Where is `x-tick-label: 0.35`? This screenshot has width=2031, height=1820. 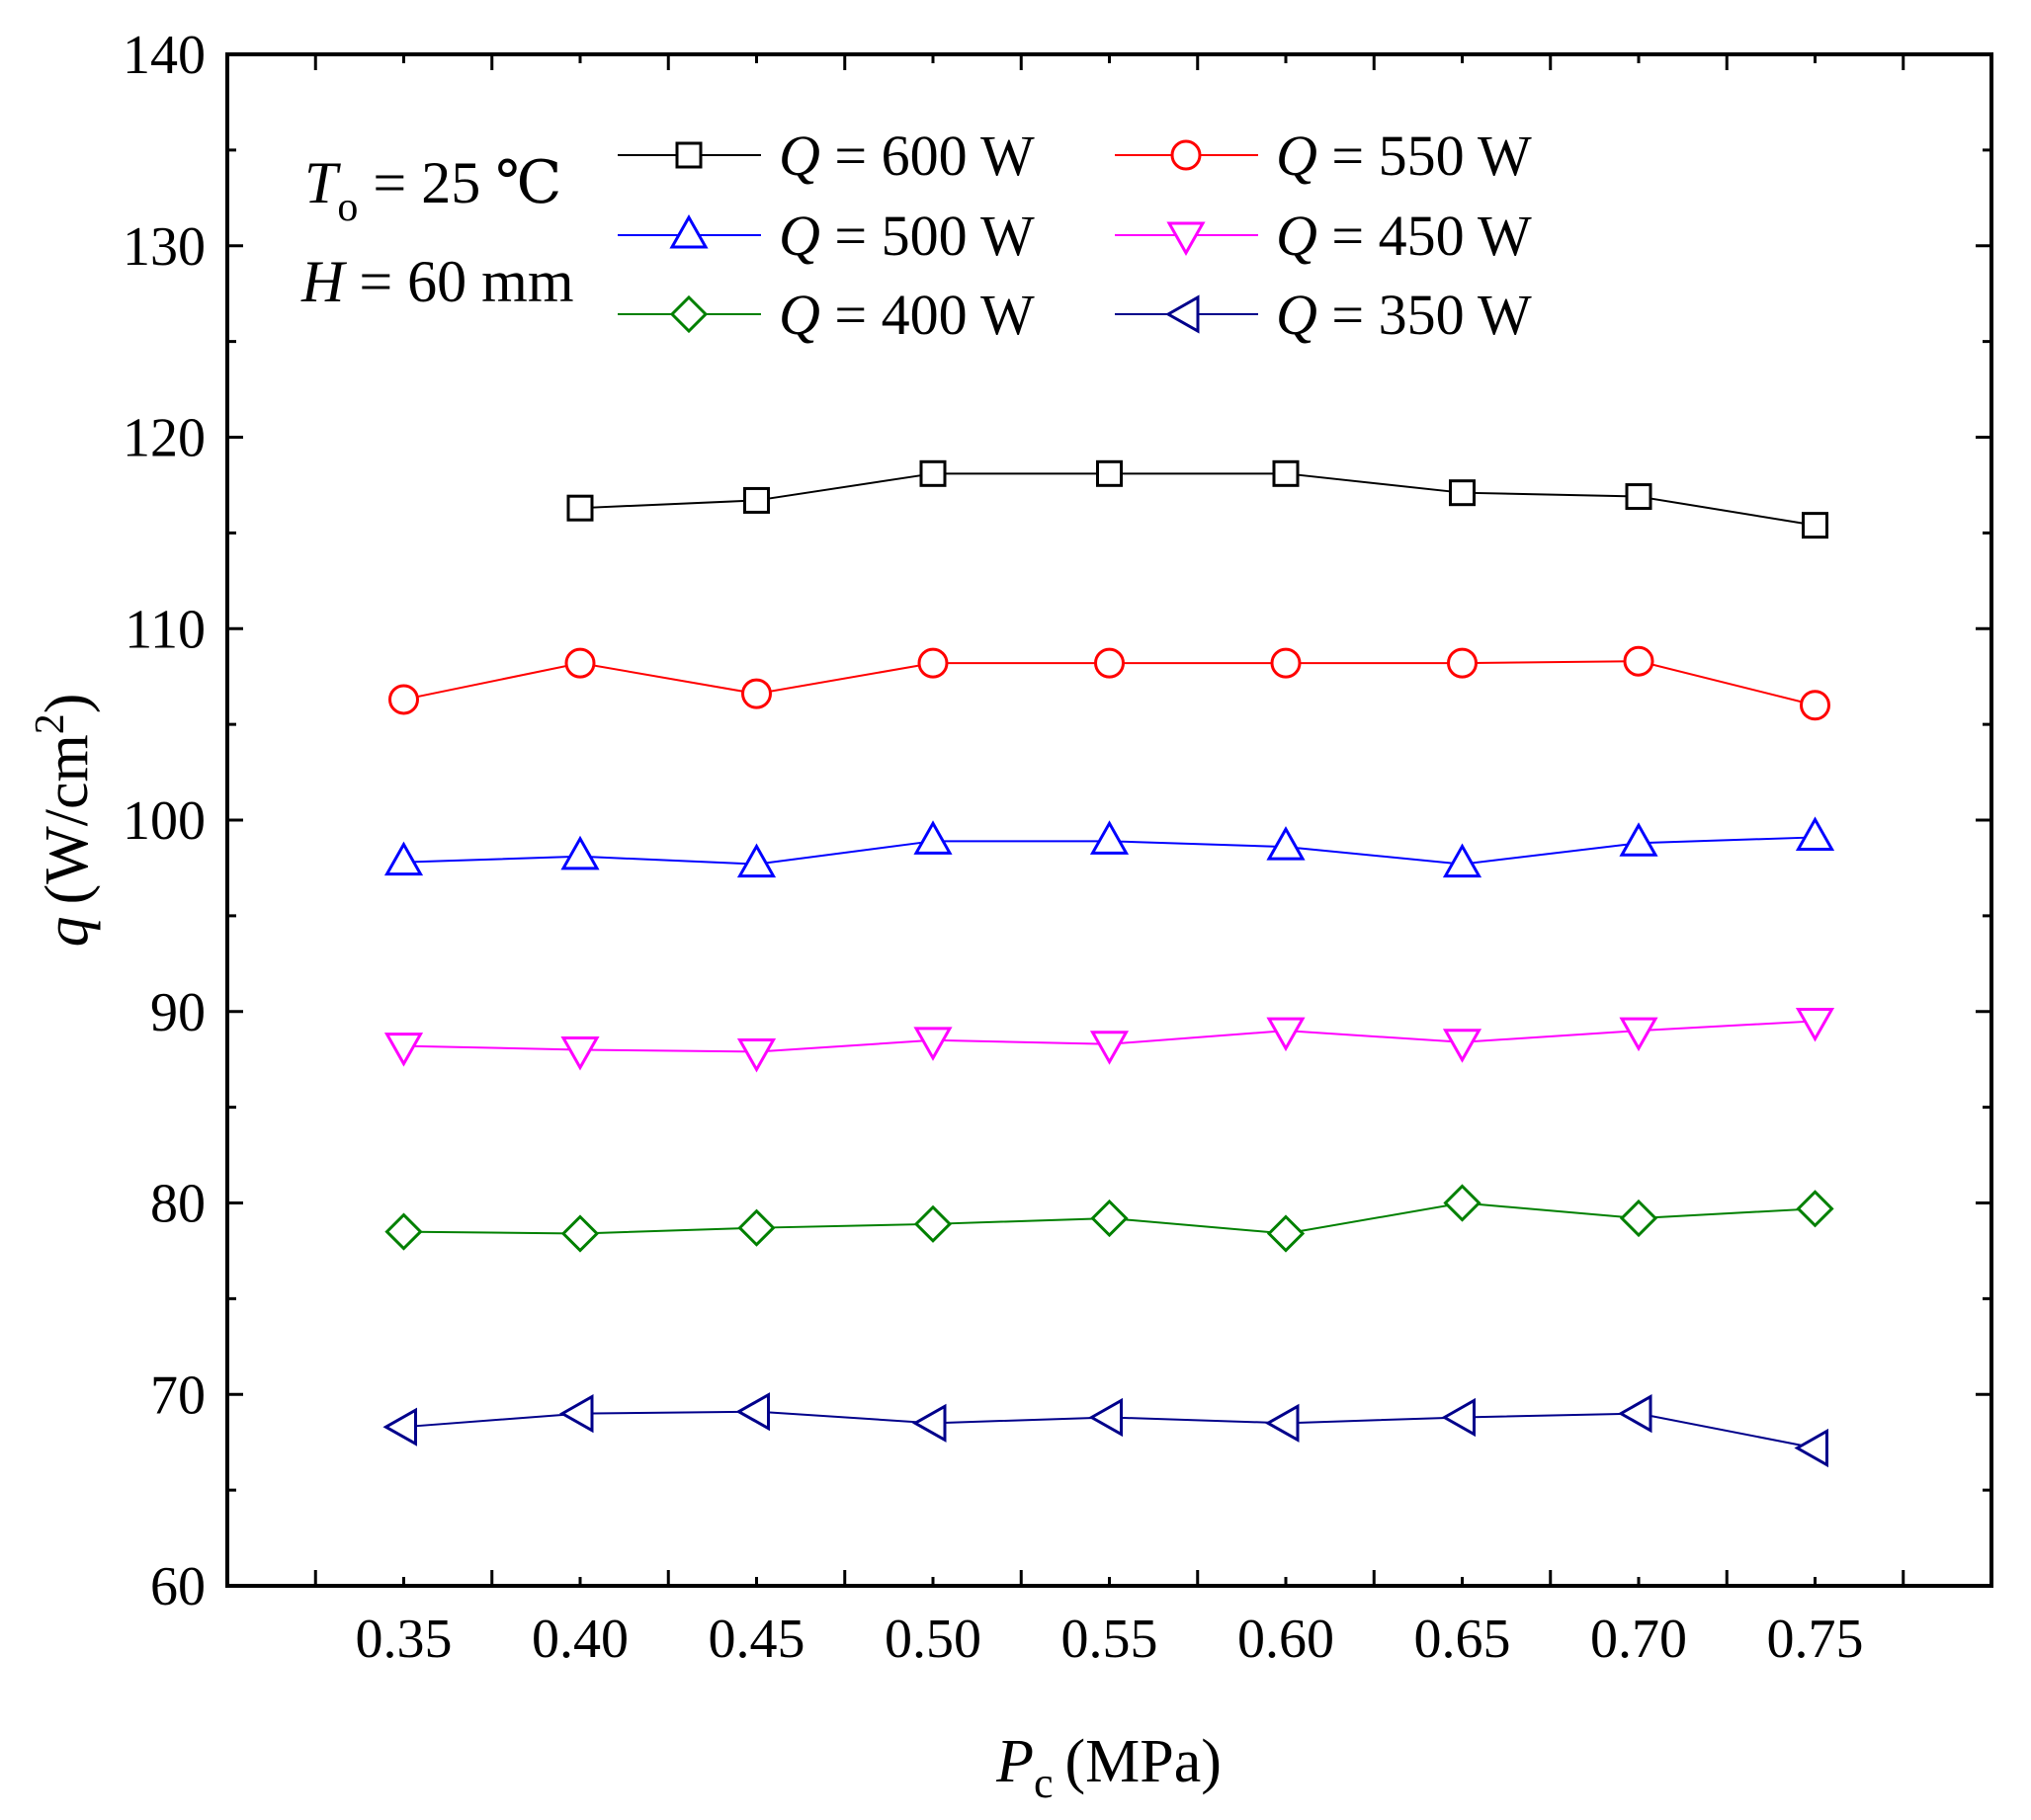 x-tick-label: 0.35 is located at coordinates (404, 1639).